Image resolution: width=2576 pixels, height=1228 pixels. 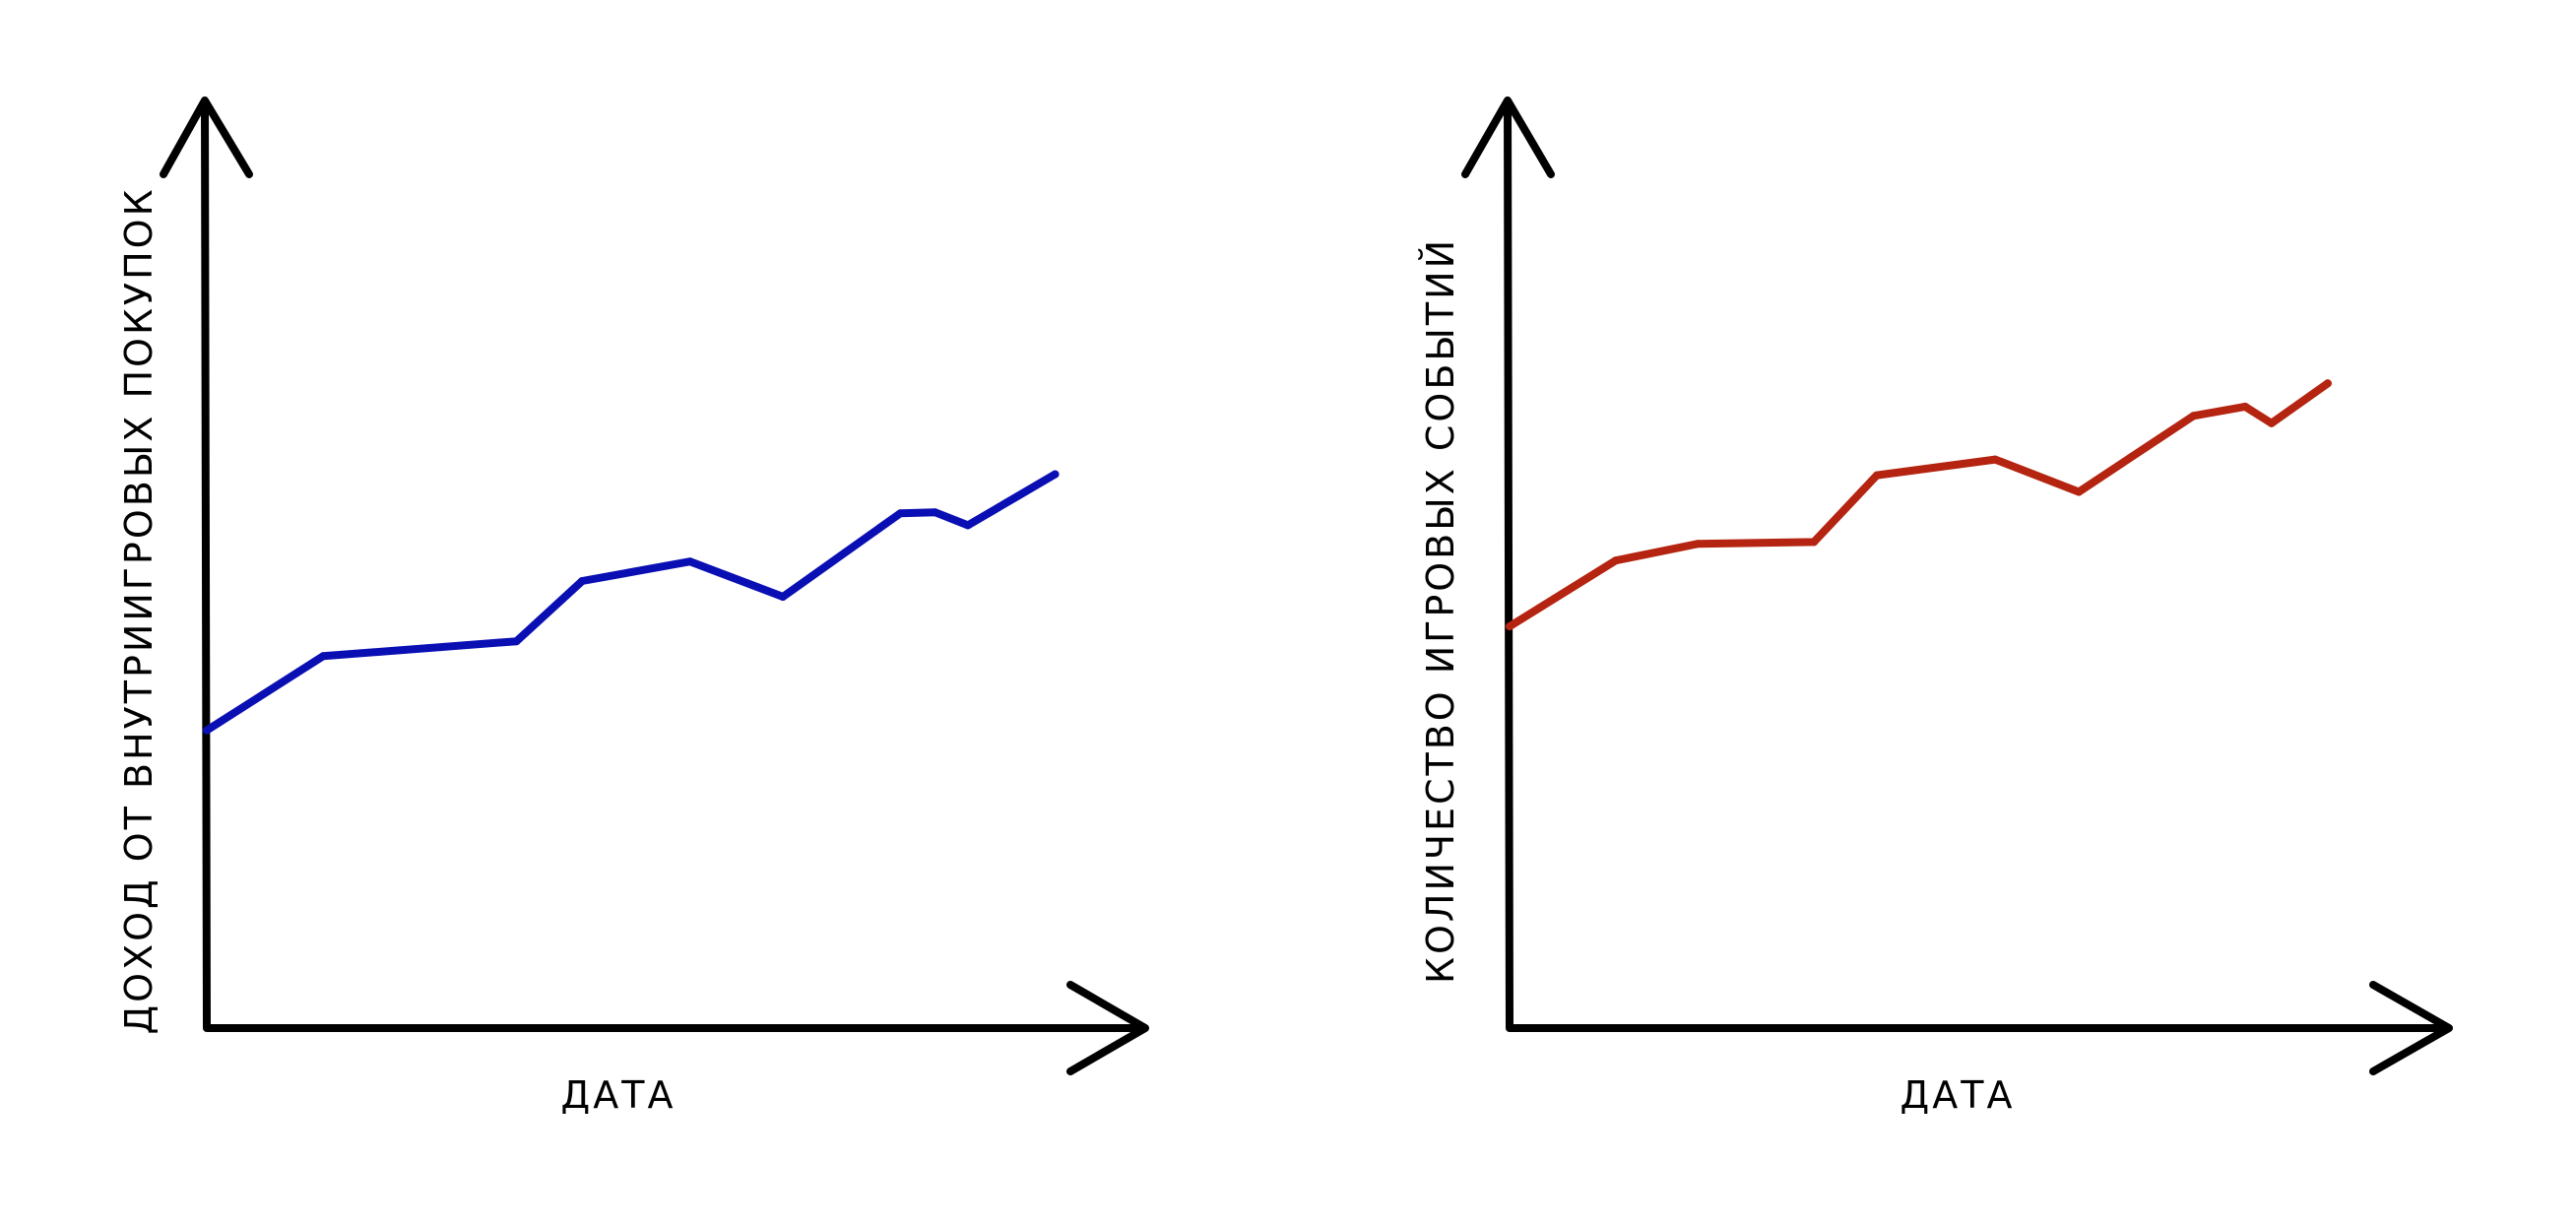 What do you see at coordinates (1958, 1095) in the screenshot?
I see `x-axis-title-right: ДАТА` at bounding box center [1958, 1095].